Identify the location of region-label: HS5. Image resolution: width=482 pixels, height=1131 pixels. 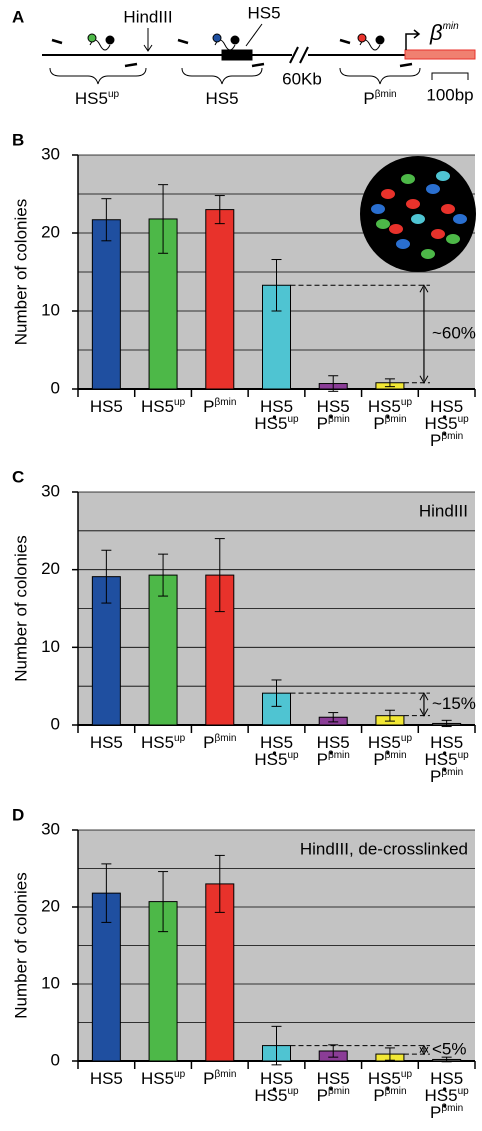
(221, 98).